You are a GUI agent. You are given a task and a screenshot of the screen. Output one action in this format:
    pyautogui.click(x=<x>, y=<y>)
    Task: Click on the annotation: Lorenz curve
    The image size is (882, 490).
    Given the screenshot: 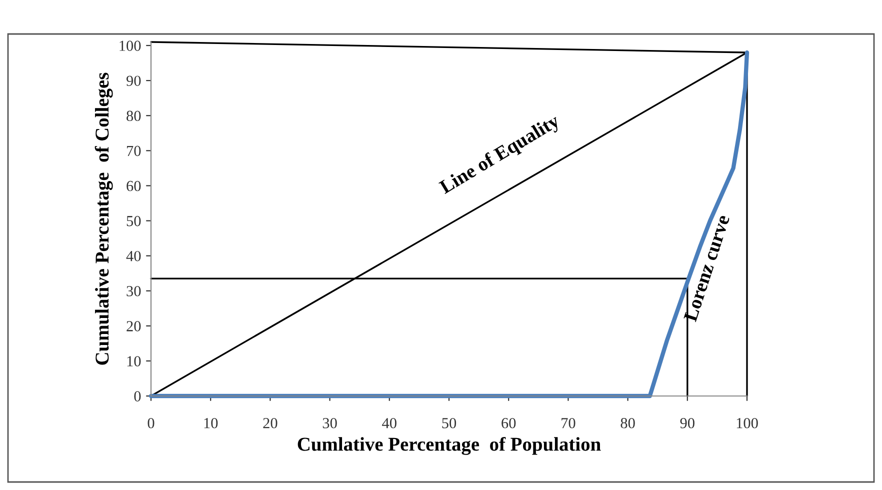 What is the action you would take?
    pyautogui.click(x=707, y=268)
    